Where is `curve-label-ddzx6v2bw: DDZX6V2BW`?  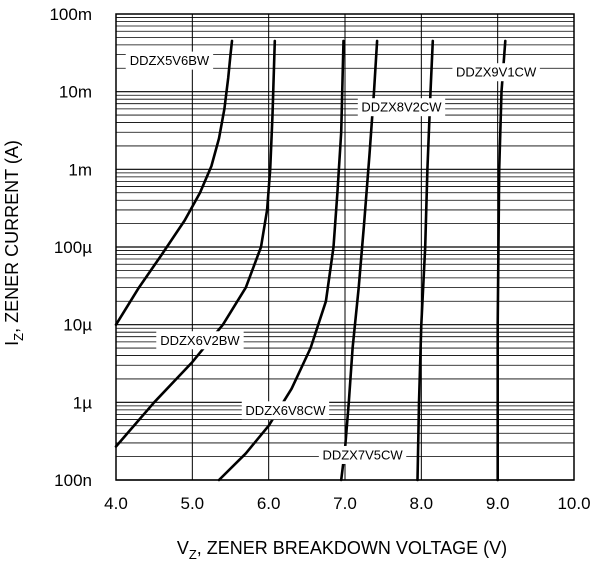 curve-label-ddzx6v2bw: DDZX6V2BW is located at coordinates (200, 340).